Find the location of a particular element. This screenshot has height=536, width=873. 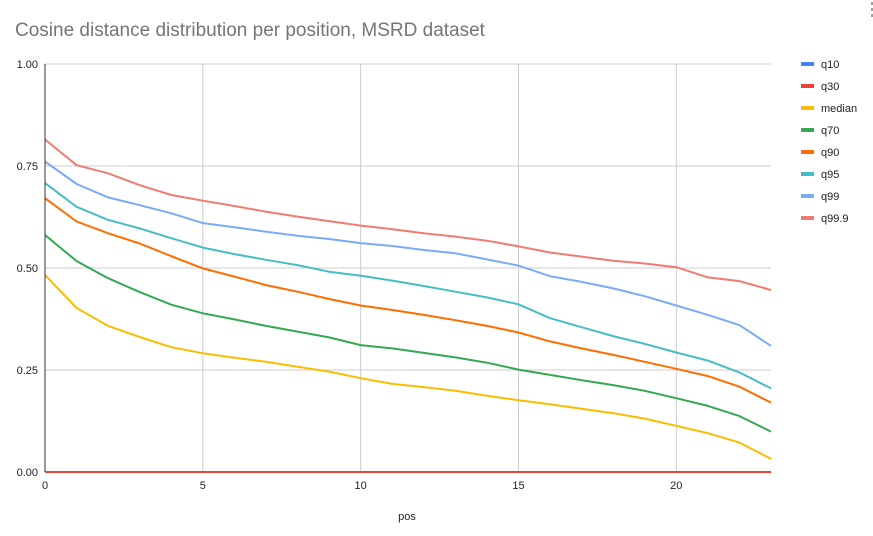

y-tick-label: 0.25 is located at coordinates (27, 371).